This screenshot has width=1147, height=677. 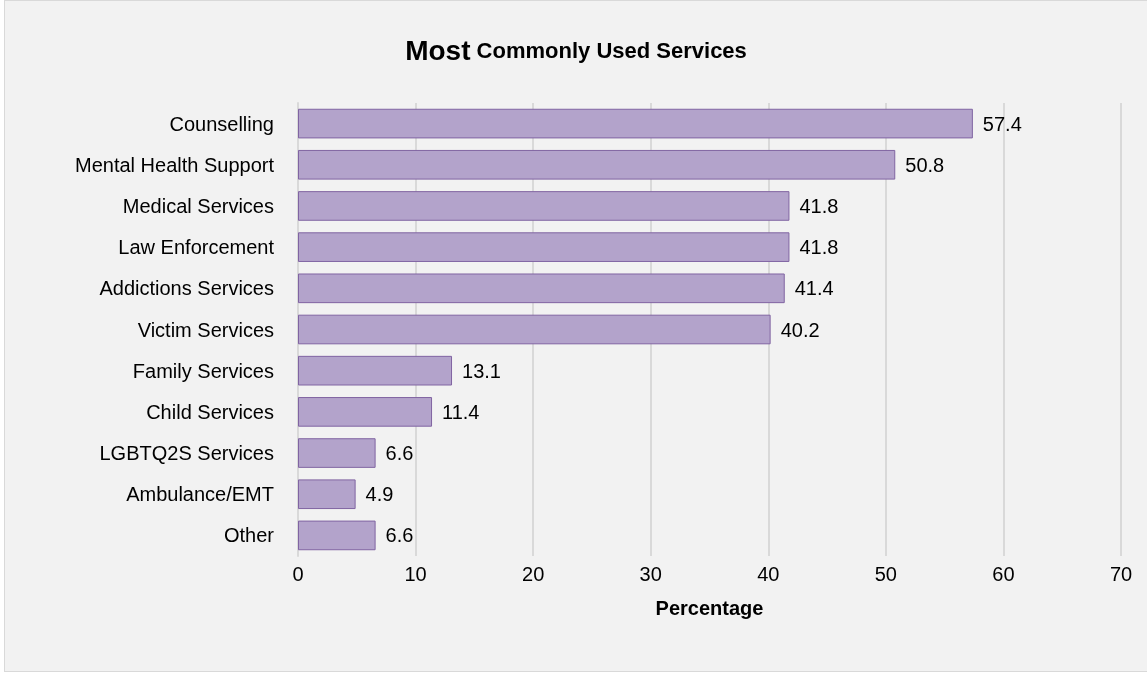 What do you see at coordinates (533, 574) in the screenshot?
I see `x-tick-label: 20` at bounding box center [533, 574].